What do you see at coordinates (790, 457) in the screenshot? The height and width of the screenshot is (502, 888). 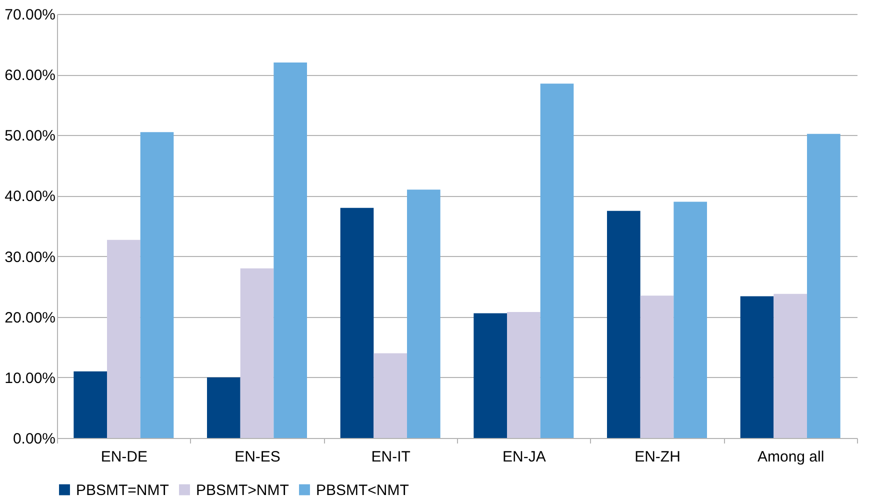 I see `x-tick-label: Among all` at bounding box center [790, 457].